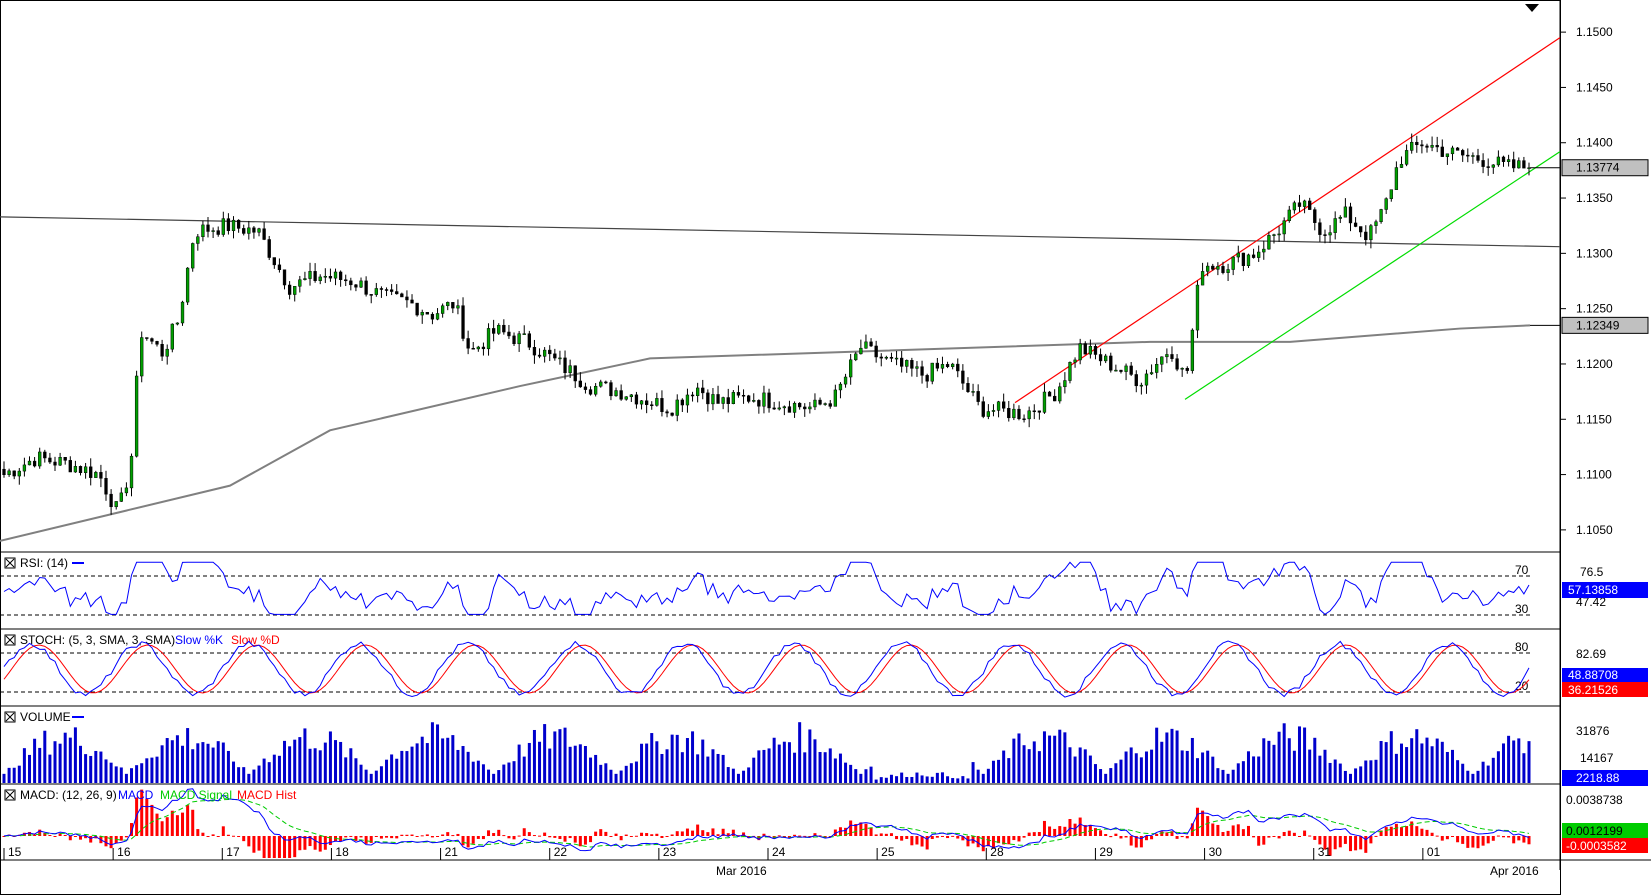 The width and height of the screenshot is (1651, 895). I want to click on macd-hist-current-value: -0.0003582, so click(1596, 846).